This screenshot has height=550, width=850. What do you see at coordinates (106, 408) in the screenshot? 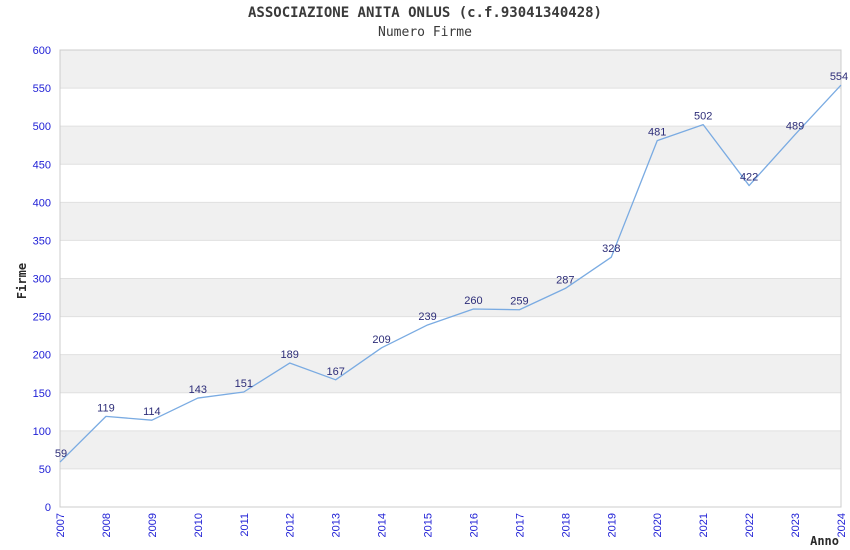
I see `data-point-label: 119` at bounding box center [106, 408].